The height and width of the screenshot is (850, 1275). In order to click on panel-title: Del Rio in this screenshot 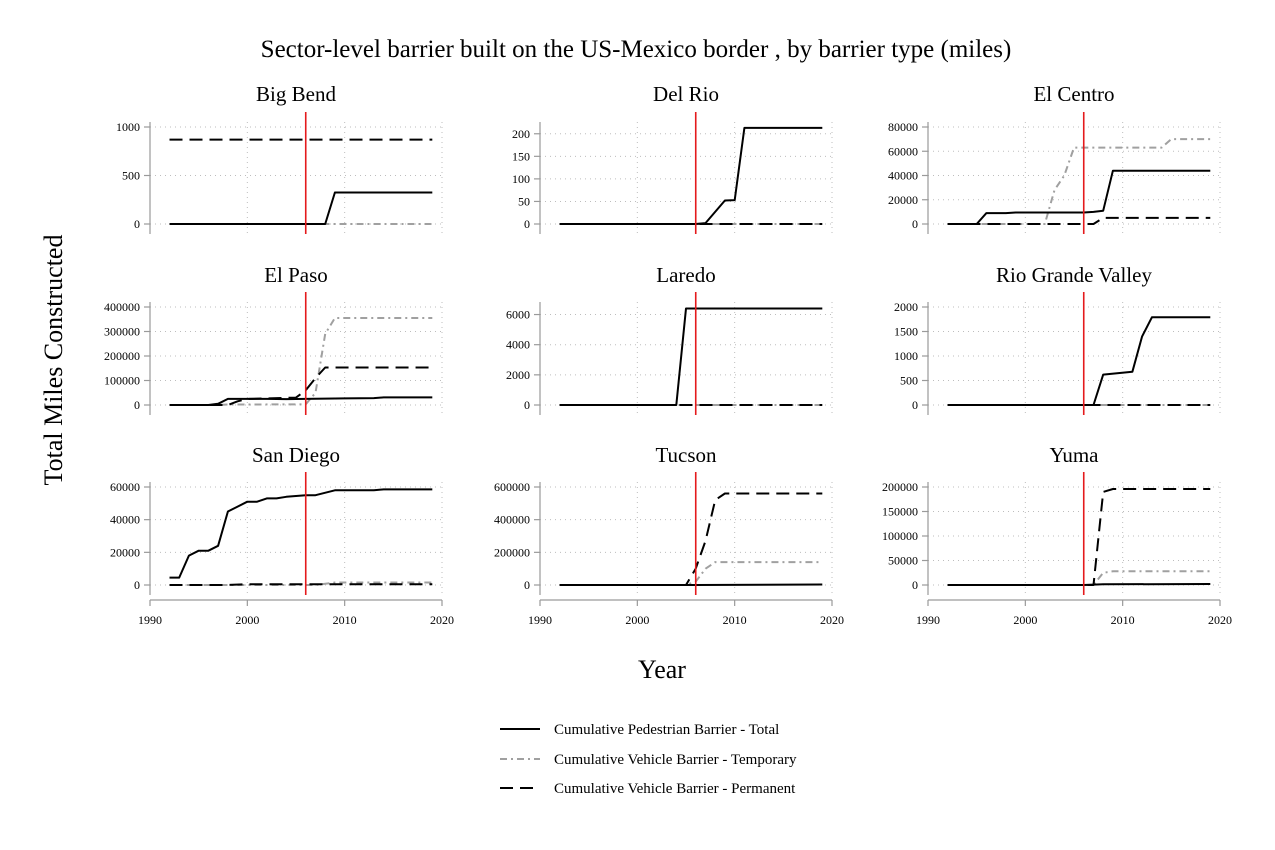, I will do `click(686, 94)`.